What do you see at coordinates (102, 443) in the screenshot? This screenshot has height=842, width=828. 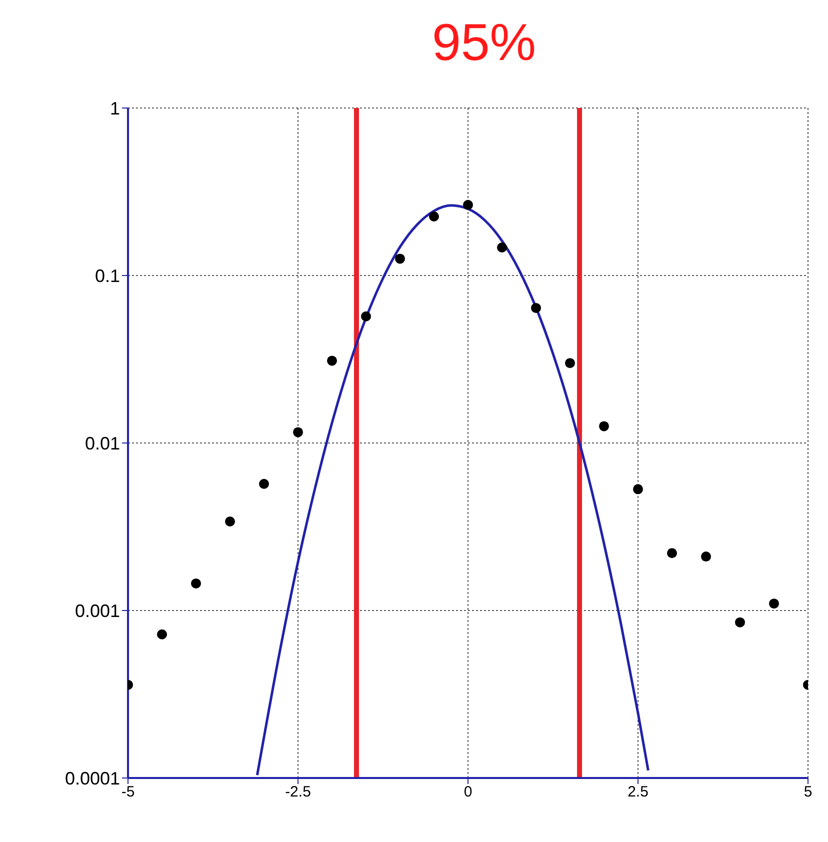 I see `y-tick-label: 0.01` at bounding box center [102, 443].